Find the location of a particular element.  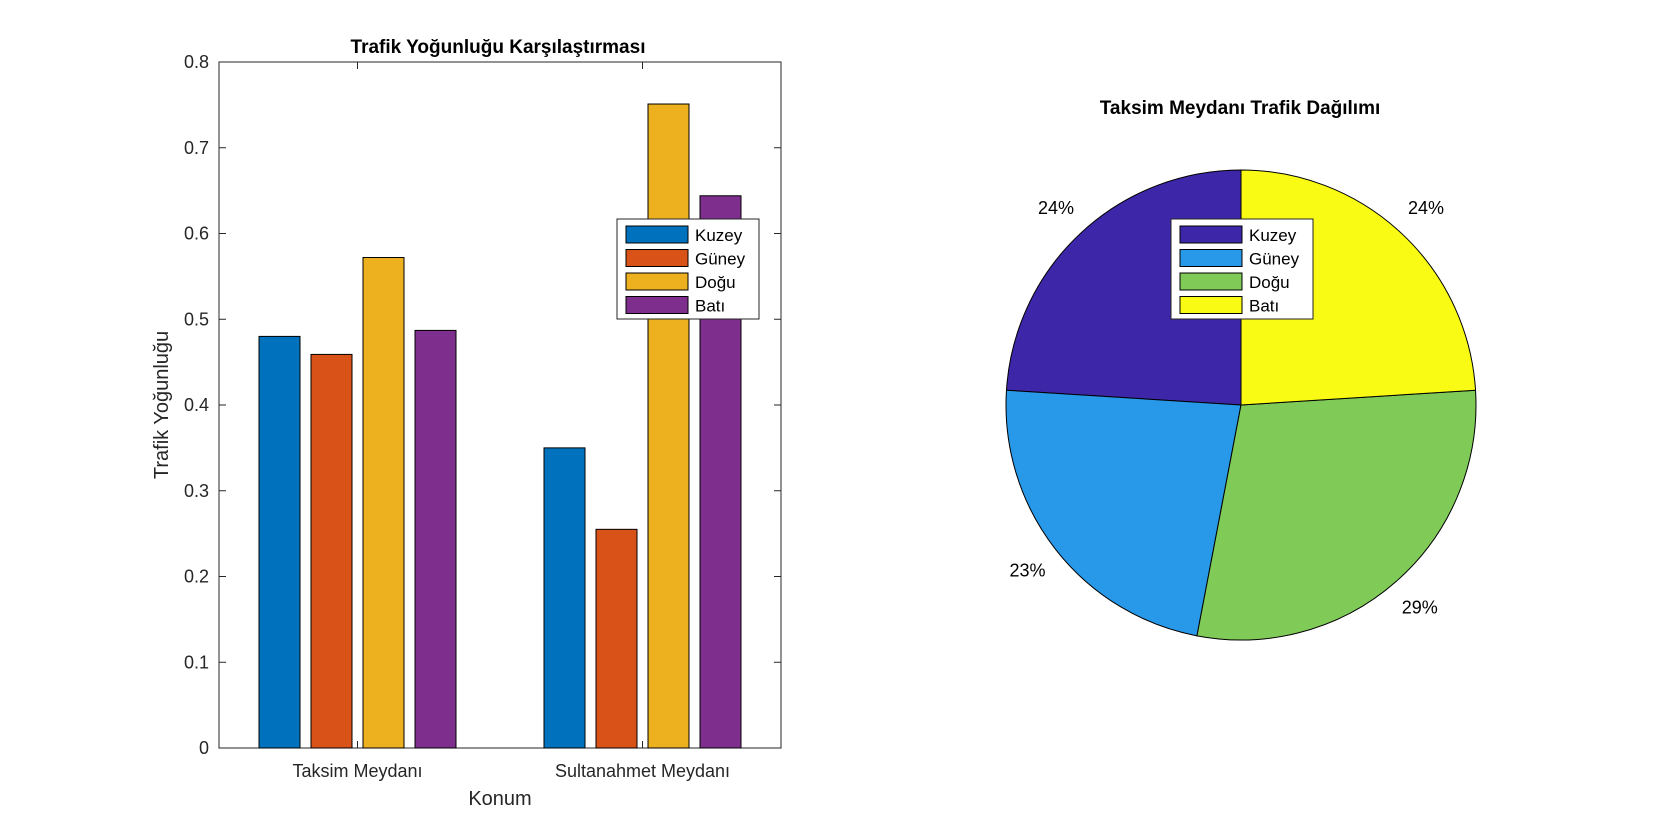

pie-legend: Kuzey Güney Doğu Batı is located at coordinates (1242, 269).